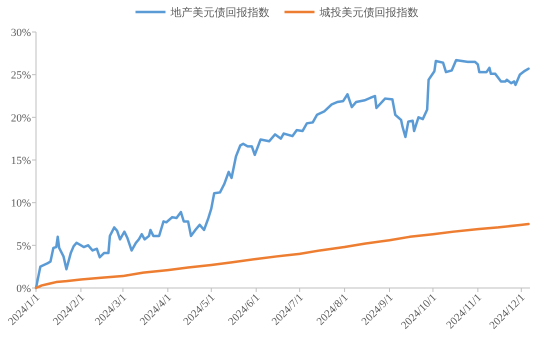  I want to click on y-tick-label: 20%, so click(20, 118).